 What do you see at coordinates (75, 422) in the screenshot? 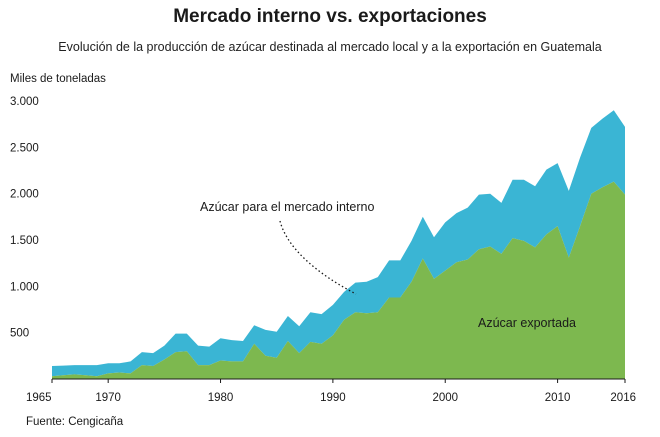
I see `chart-source: Fuente: Cengicaña` at bounding box center [75, 422].